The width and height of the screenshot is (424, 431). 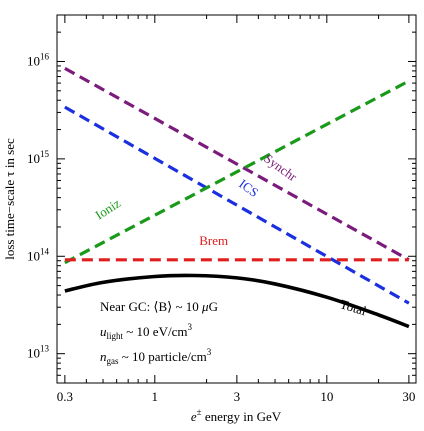 I want to click on annotation-light-density: ulight ~ 10 eV/cm3, so click(x=146, y=331).